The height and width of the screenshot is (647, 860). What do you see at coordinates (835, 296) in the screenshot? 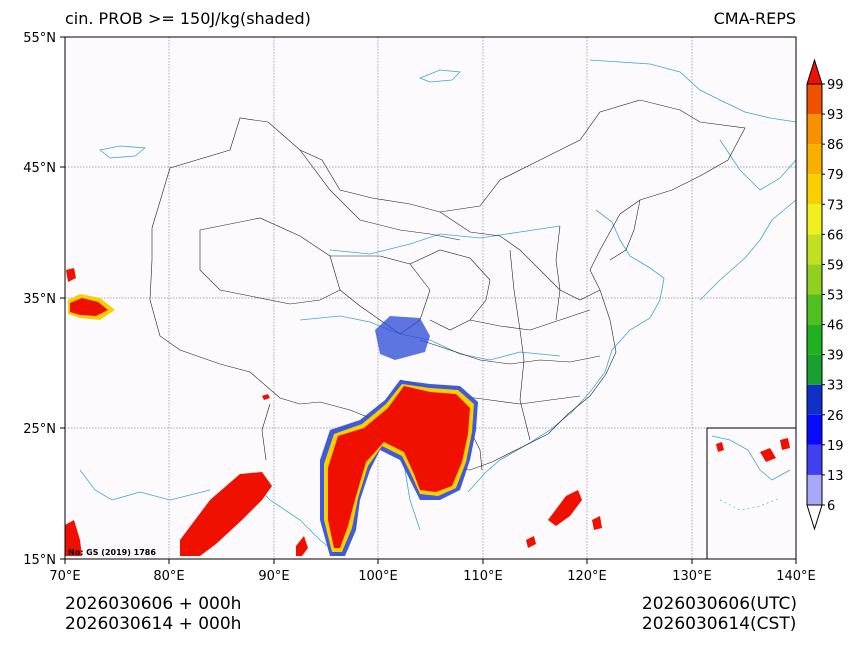
I see `colorbar-label: 53` at bounding box center [835, 296].